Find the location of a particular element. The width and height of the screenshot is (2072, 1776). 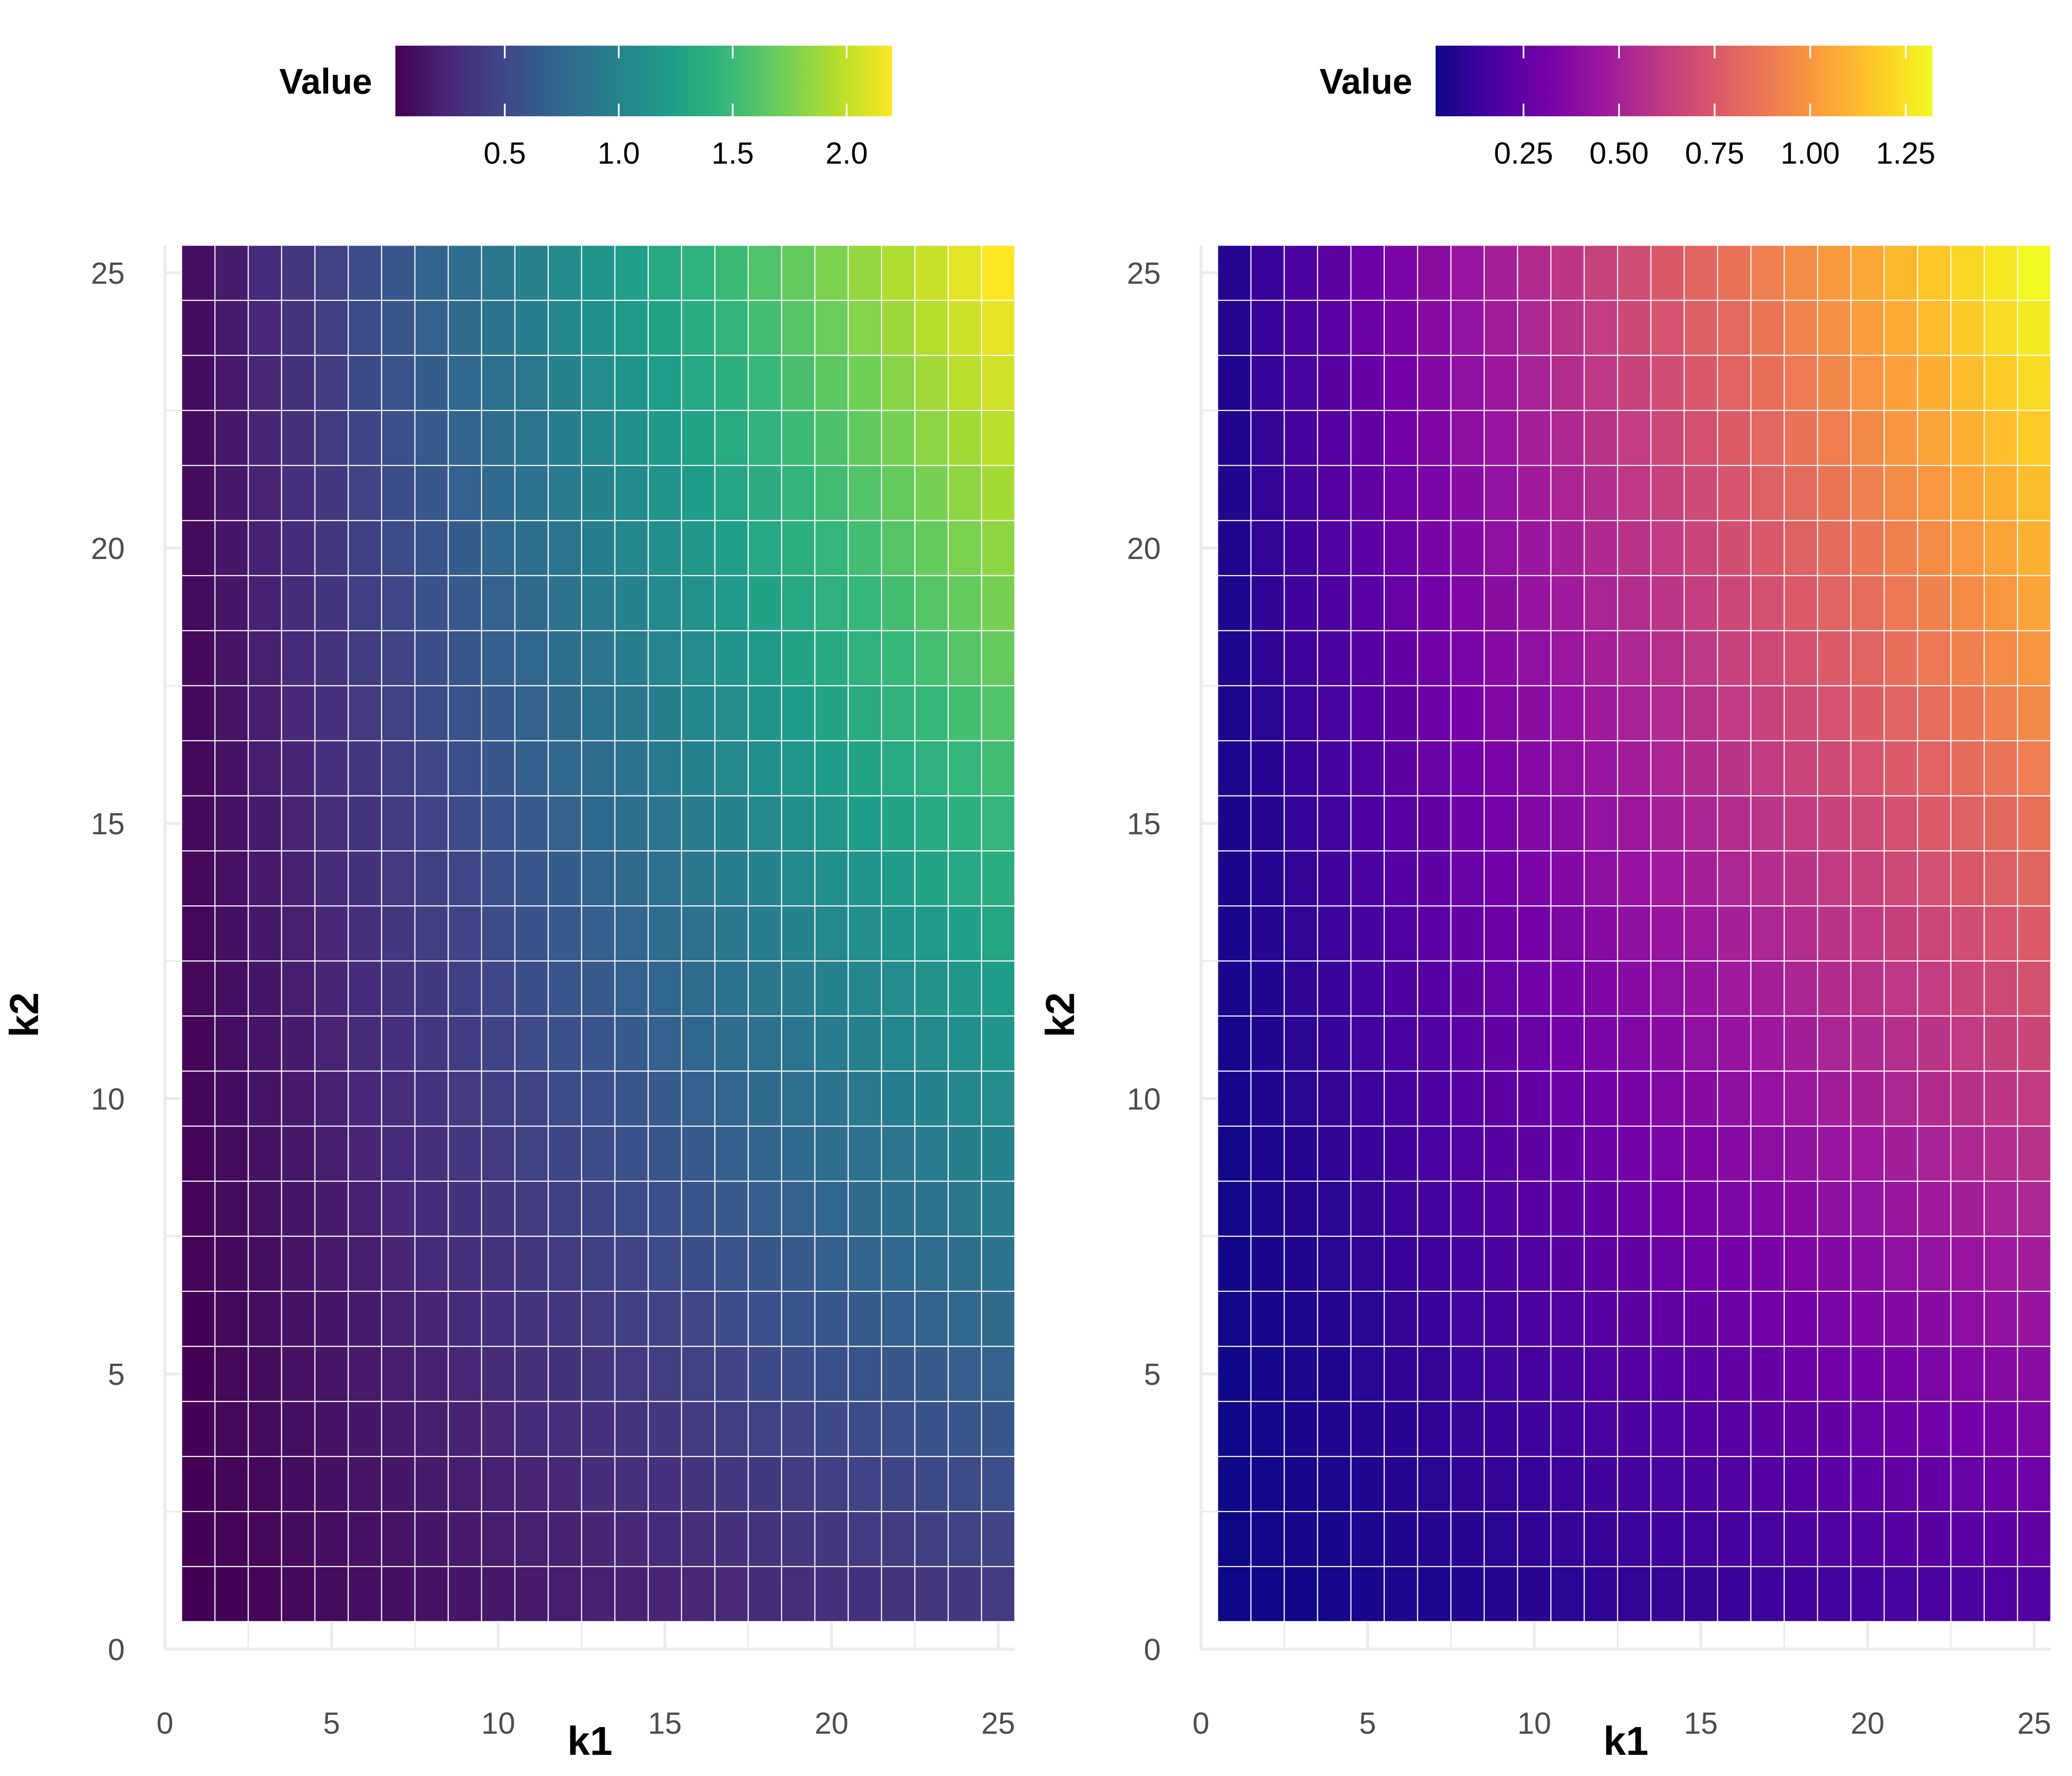

y-tick-label: 25 is located at coordinates (108, 274).